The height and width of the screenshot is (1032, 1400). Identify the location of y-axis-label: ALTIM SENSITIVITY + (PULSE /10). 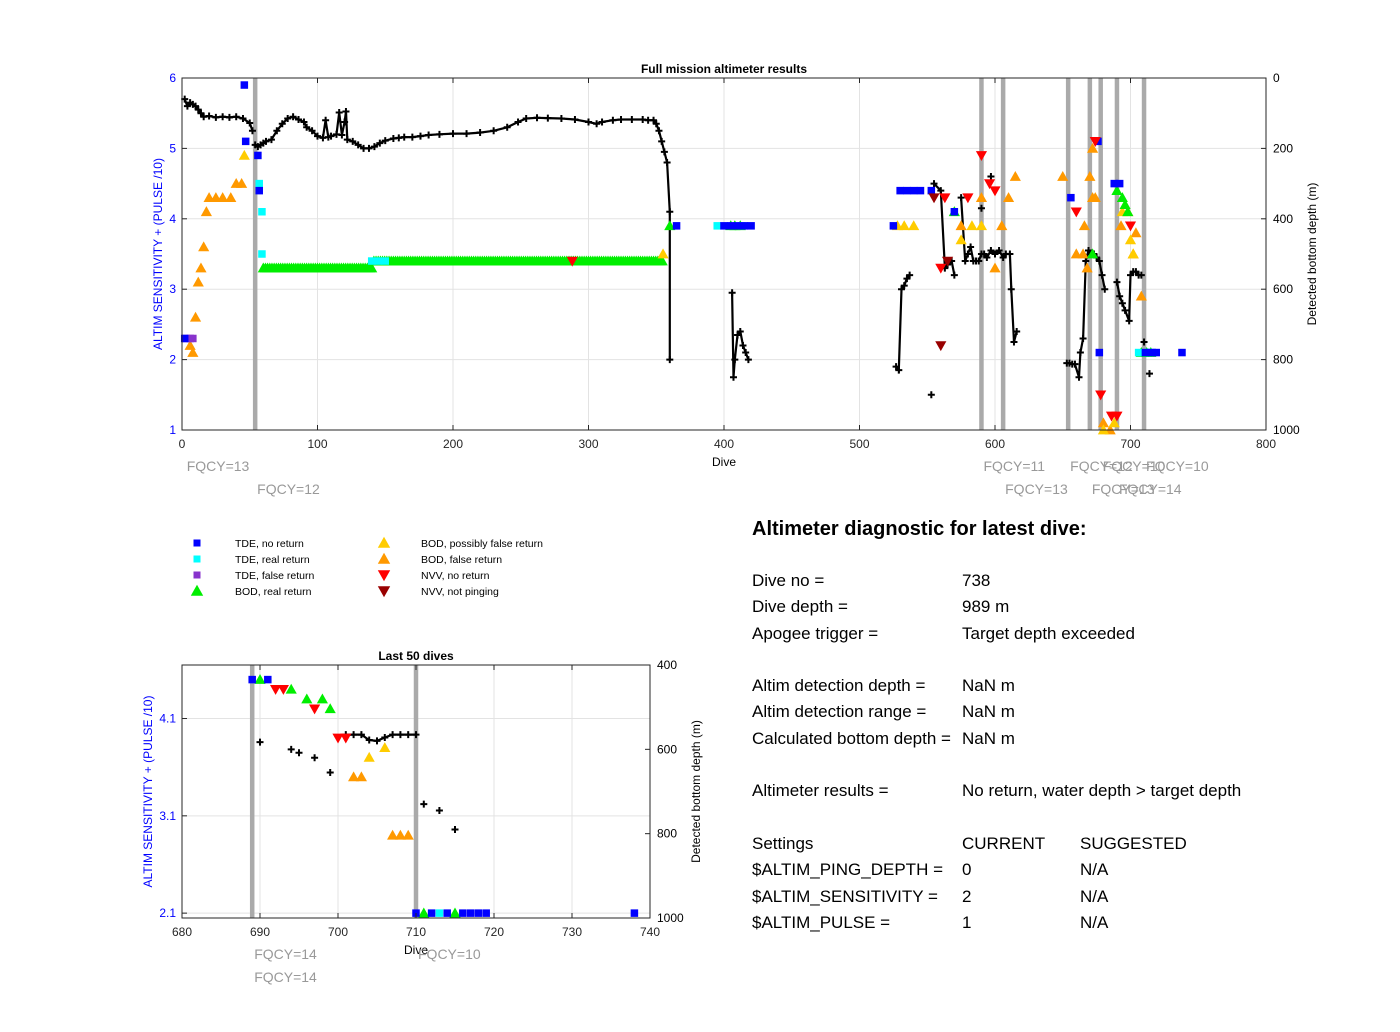
(148, 792).